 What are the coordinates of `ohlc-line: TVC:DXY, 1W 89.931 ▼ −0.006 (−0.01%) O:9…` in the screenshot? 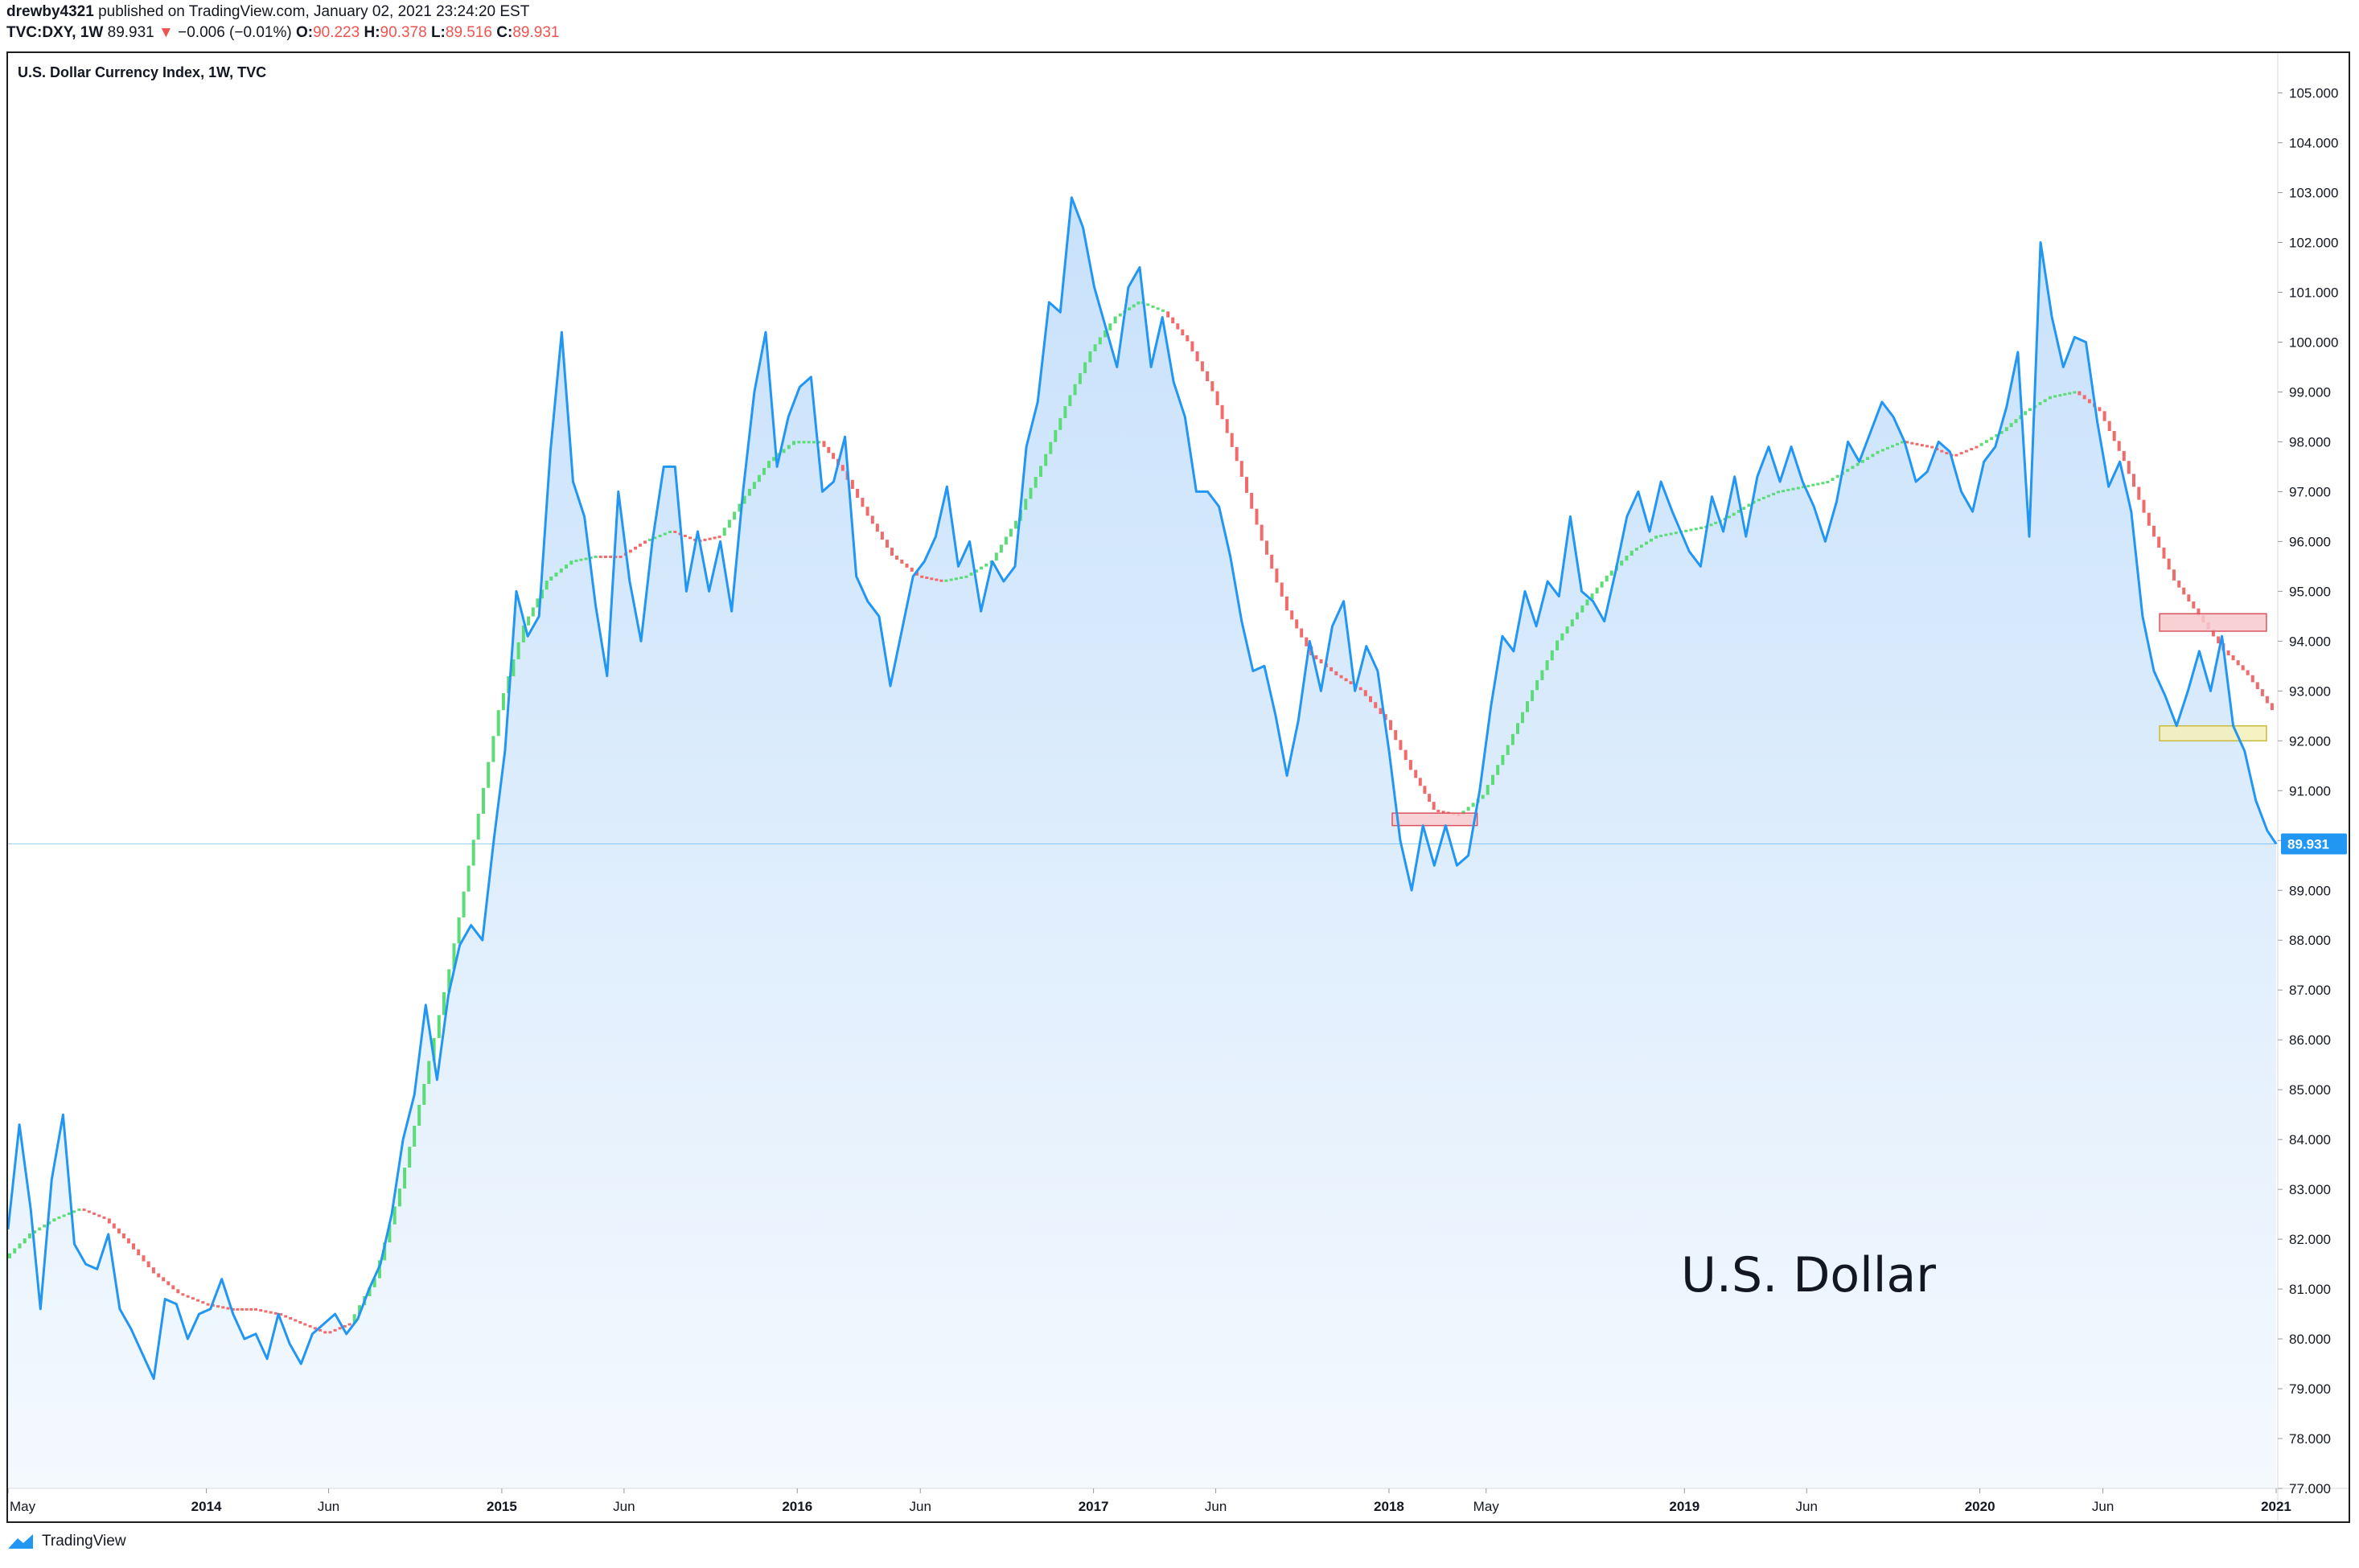 It's located at (282, 33).